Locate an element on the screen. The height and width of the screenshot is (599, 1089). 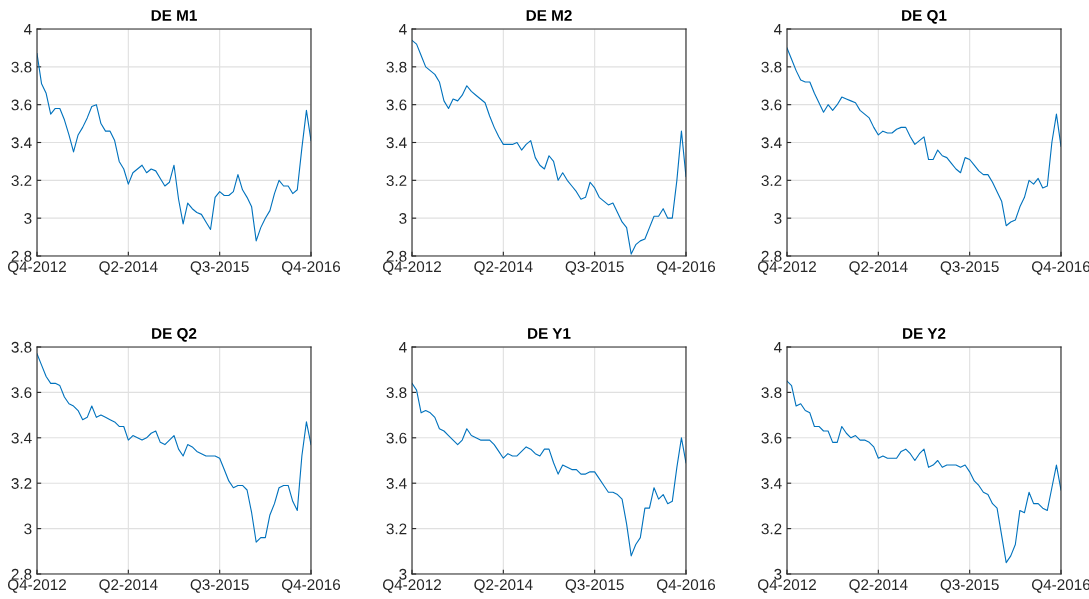
chart-title: DE Y1 is located at coordinates (549, 333).